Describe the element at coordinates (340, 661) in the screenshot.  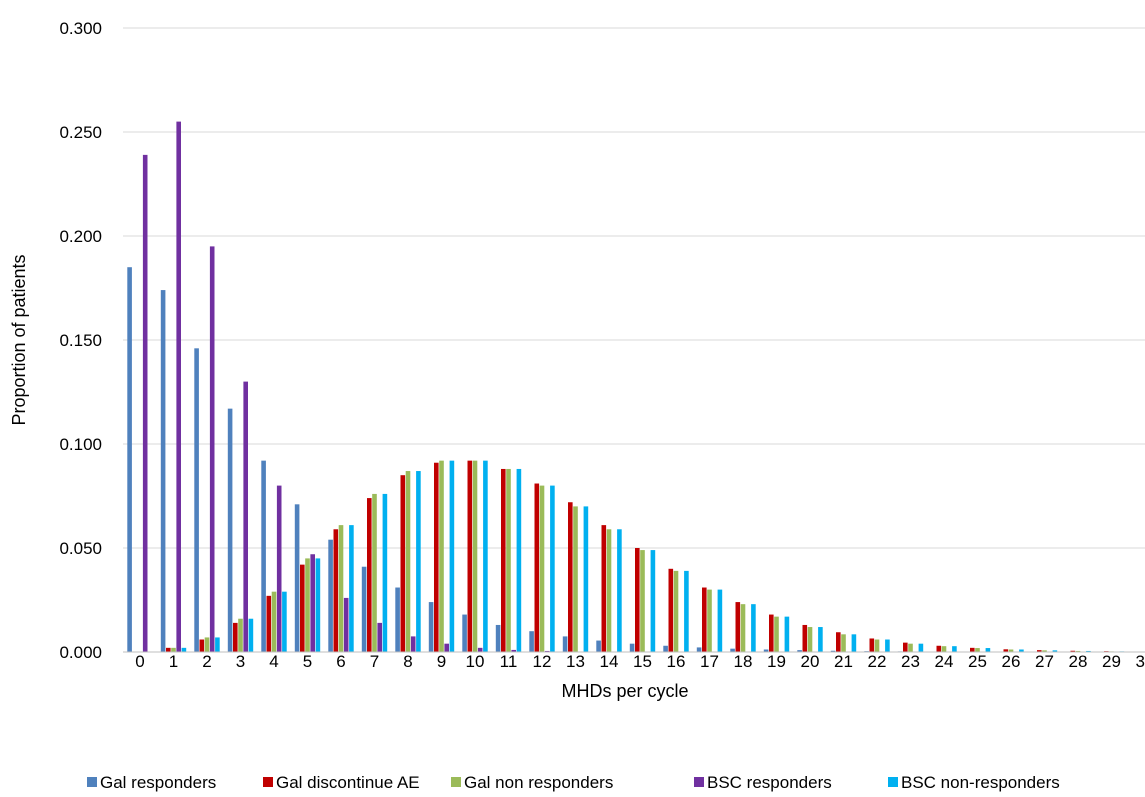
I see `x-tick-label: 6` at that location.